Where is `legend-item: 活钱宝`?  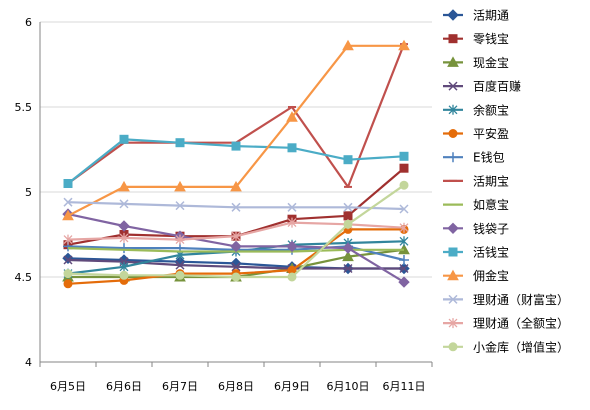 legend-item: 活钱宝 is located at coordinates (476, 252).